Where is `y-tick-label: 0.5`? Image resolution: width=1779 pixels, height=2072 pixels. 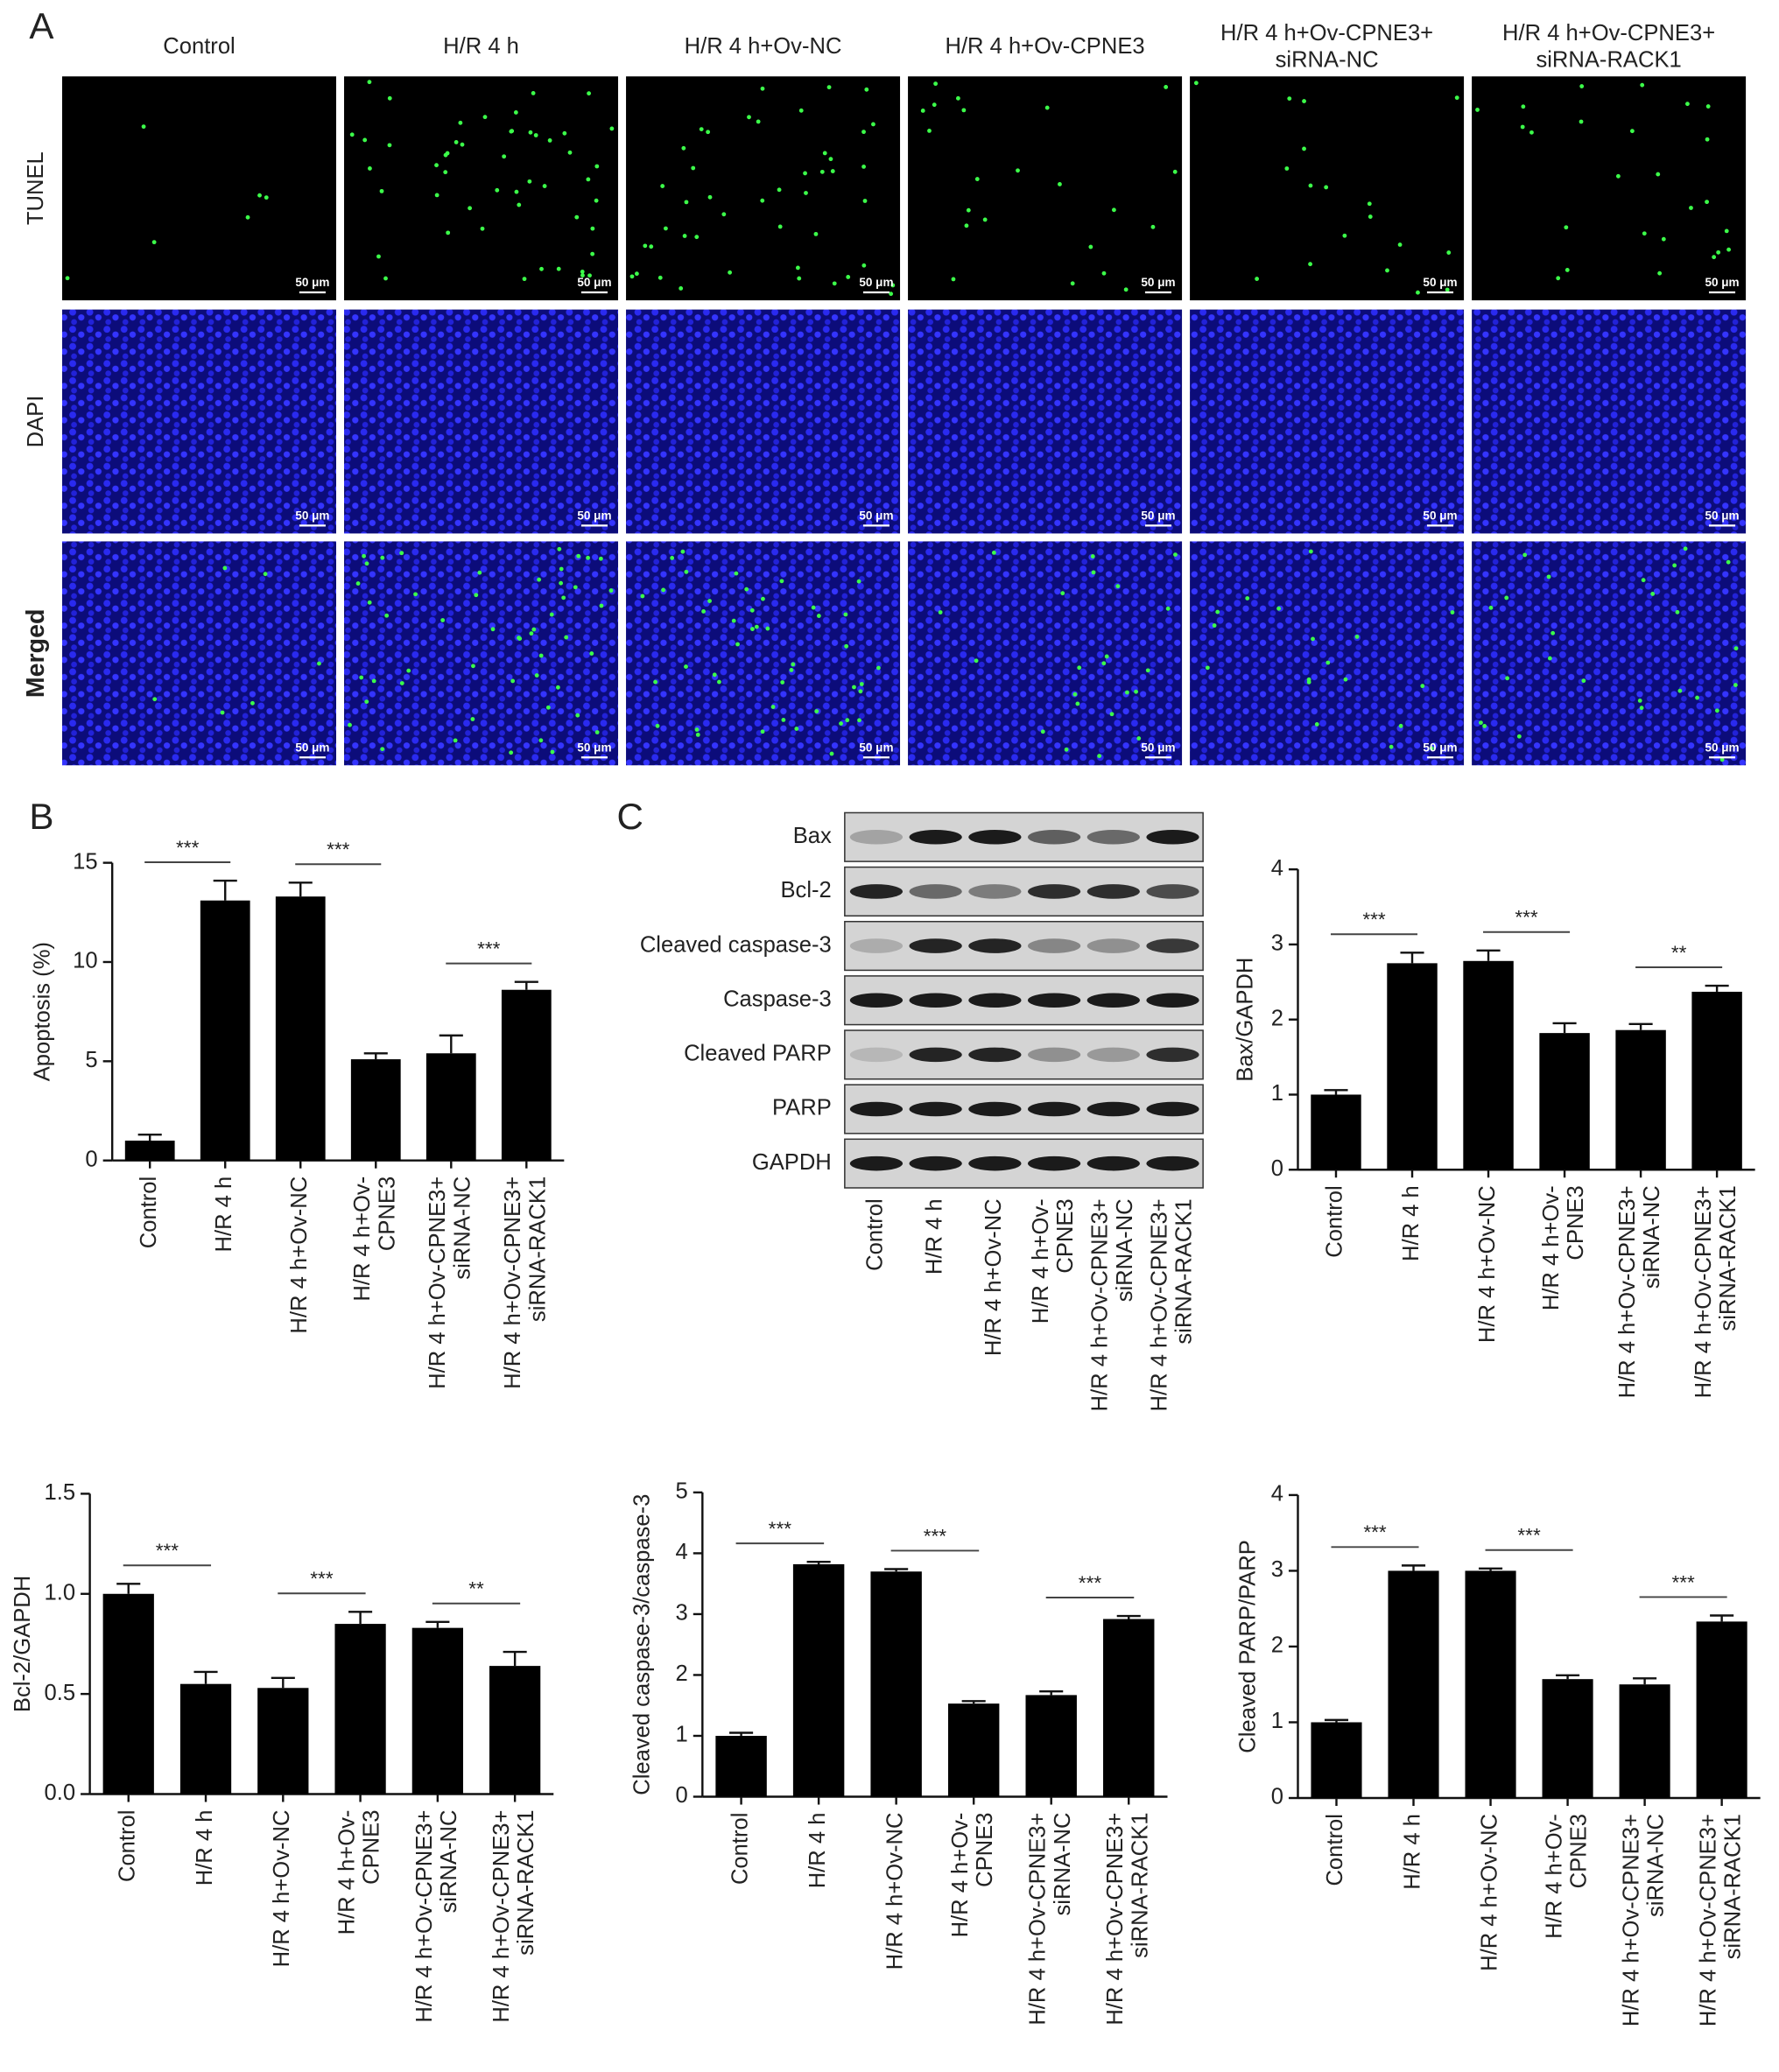
y-tick-label: 0.5 is located at coordinates (59, 1693).